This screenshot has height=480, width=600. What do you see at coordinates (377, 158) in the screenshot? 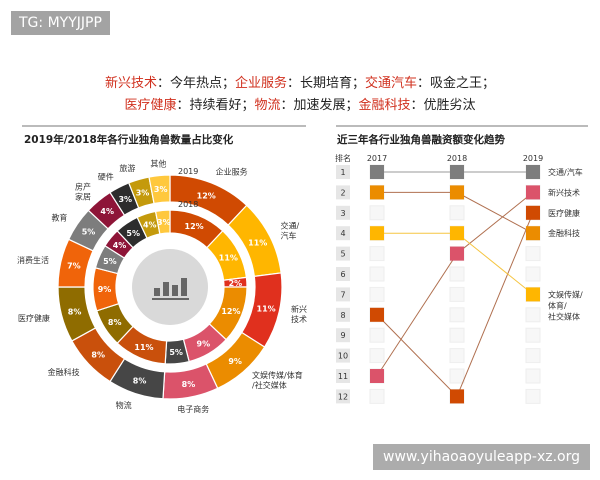
I see `year-label-2017: 2017` at bounding box center [377, 158].